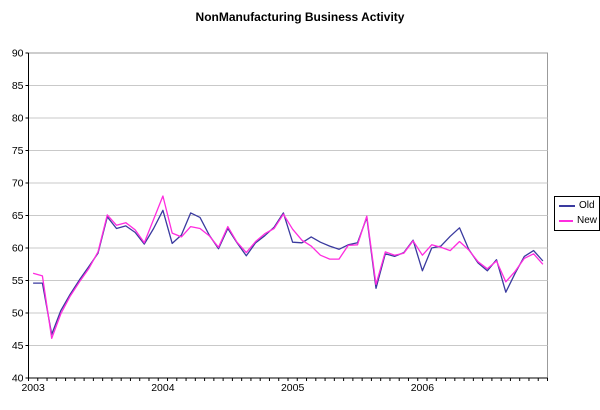 This screenshot has height=410, width=600. Describe the element at coordinates (587, 205) in the screenshot. I see `legend-label-old: Old` at that location.